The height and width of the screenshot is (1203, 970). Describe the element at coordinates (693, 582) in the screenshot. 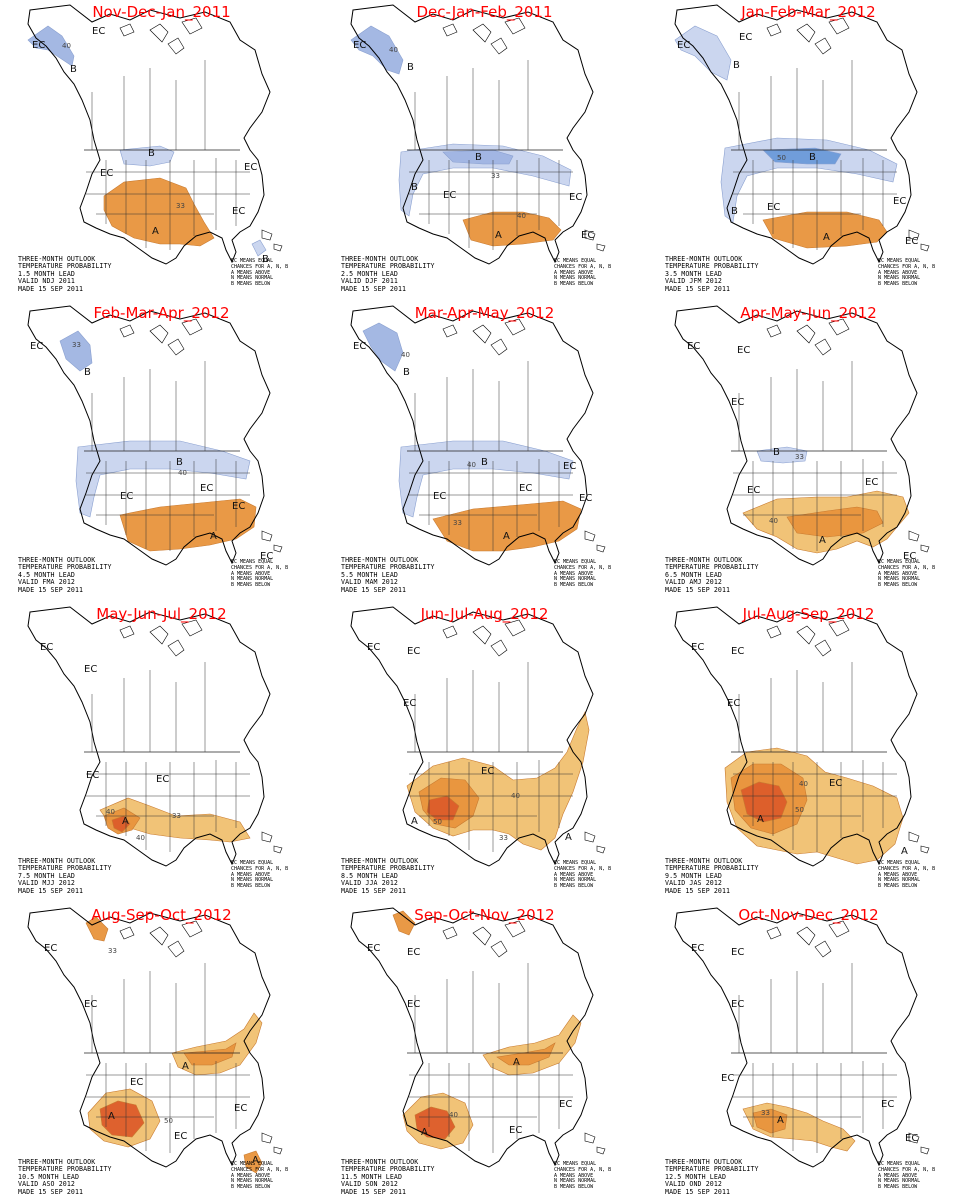

I see `info-line: VALID AMJ 2012` at that location.